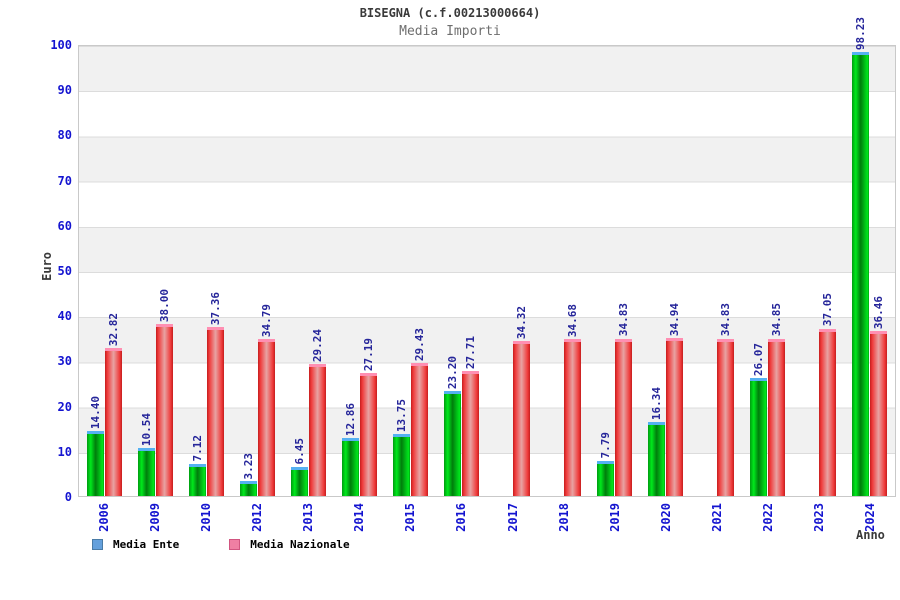  Describe the element at coordinates (68, 497) in the screenshot. I see `y-tick-0: 0` at that location.